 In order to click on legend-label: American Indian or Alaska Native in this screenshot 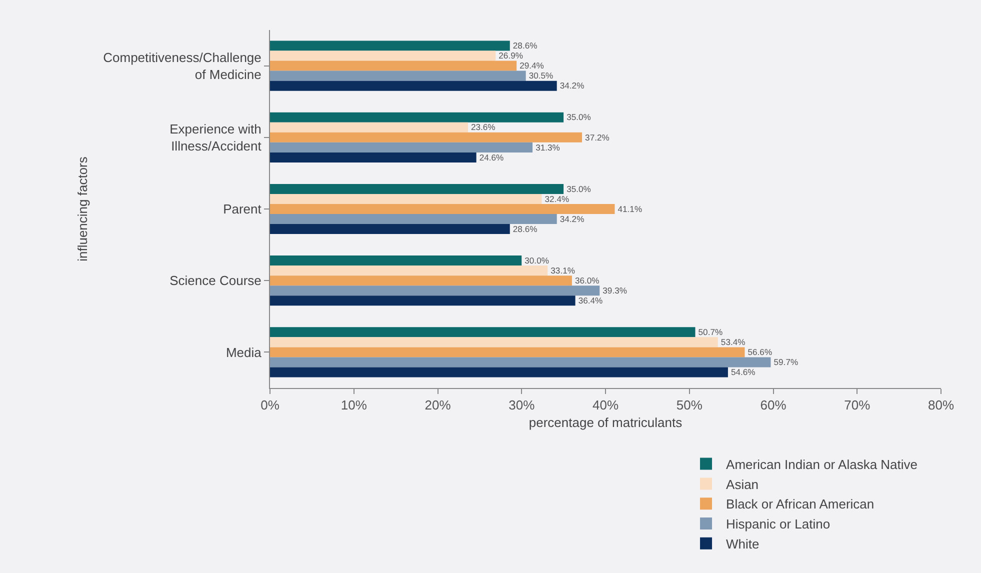, I will do `click(822, 464)`.